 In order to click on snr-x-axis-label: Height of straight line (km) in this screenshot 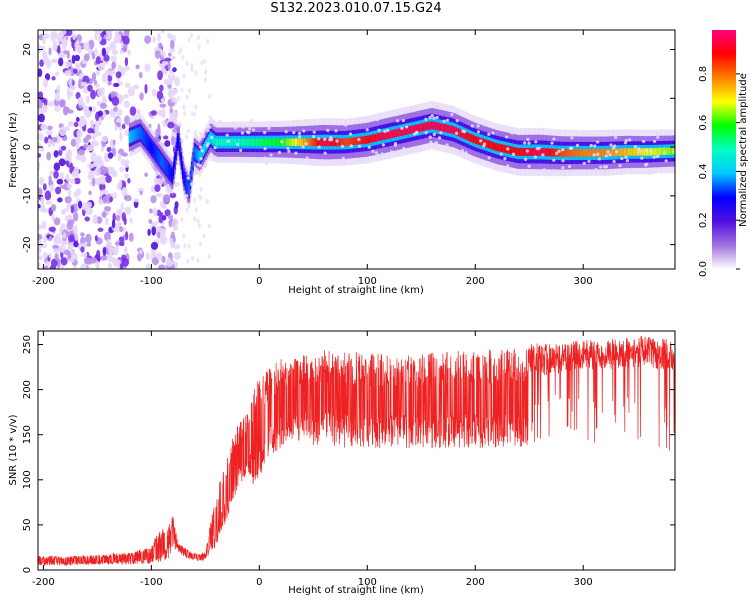, I will do `click(356, 590)`.